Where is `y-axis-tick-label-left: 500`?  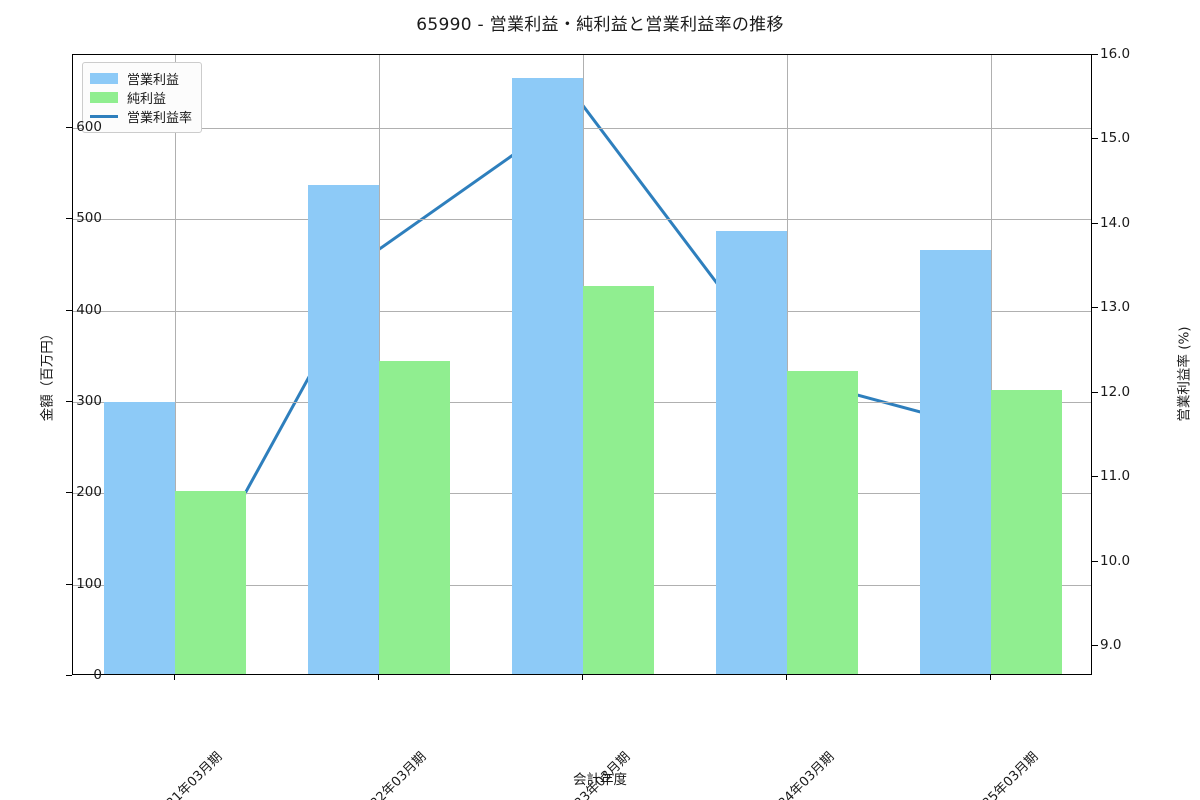
y-axis-tick-label-left: 500 is located at coordinates (89, 218).